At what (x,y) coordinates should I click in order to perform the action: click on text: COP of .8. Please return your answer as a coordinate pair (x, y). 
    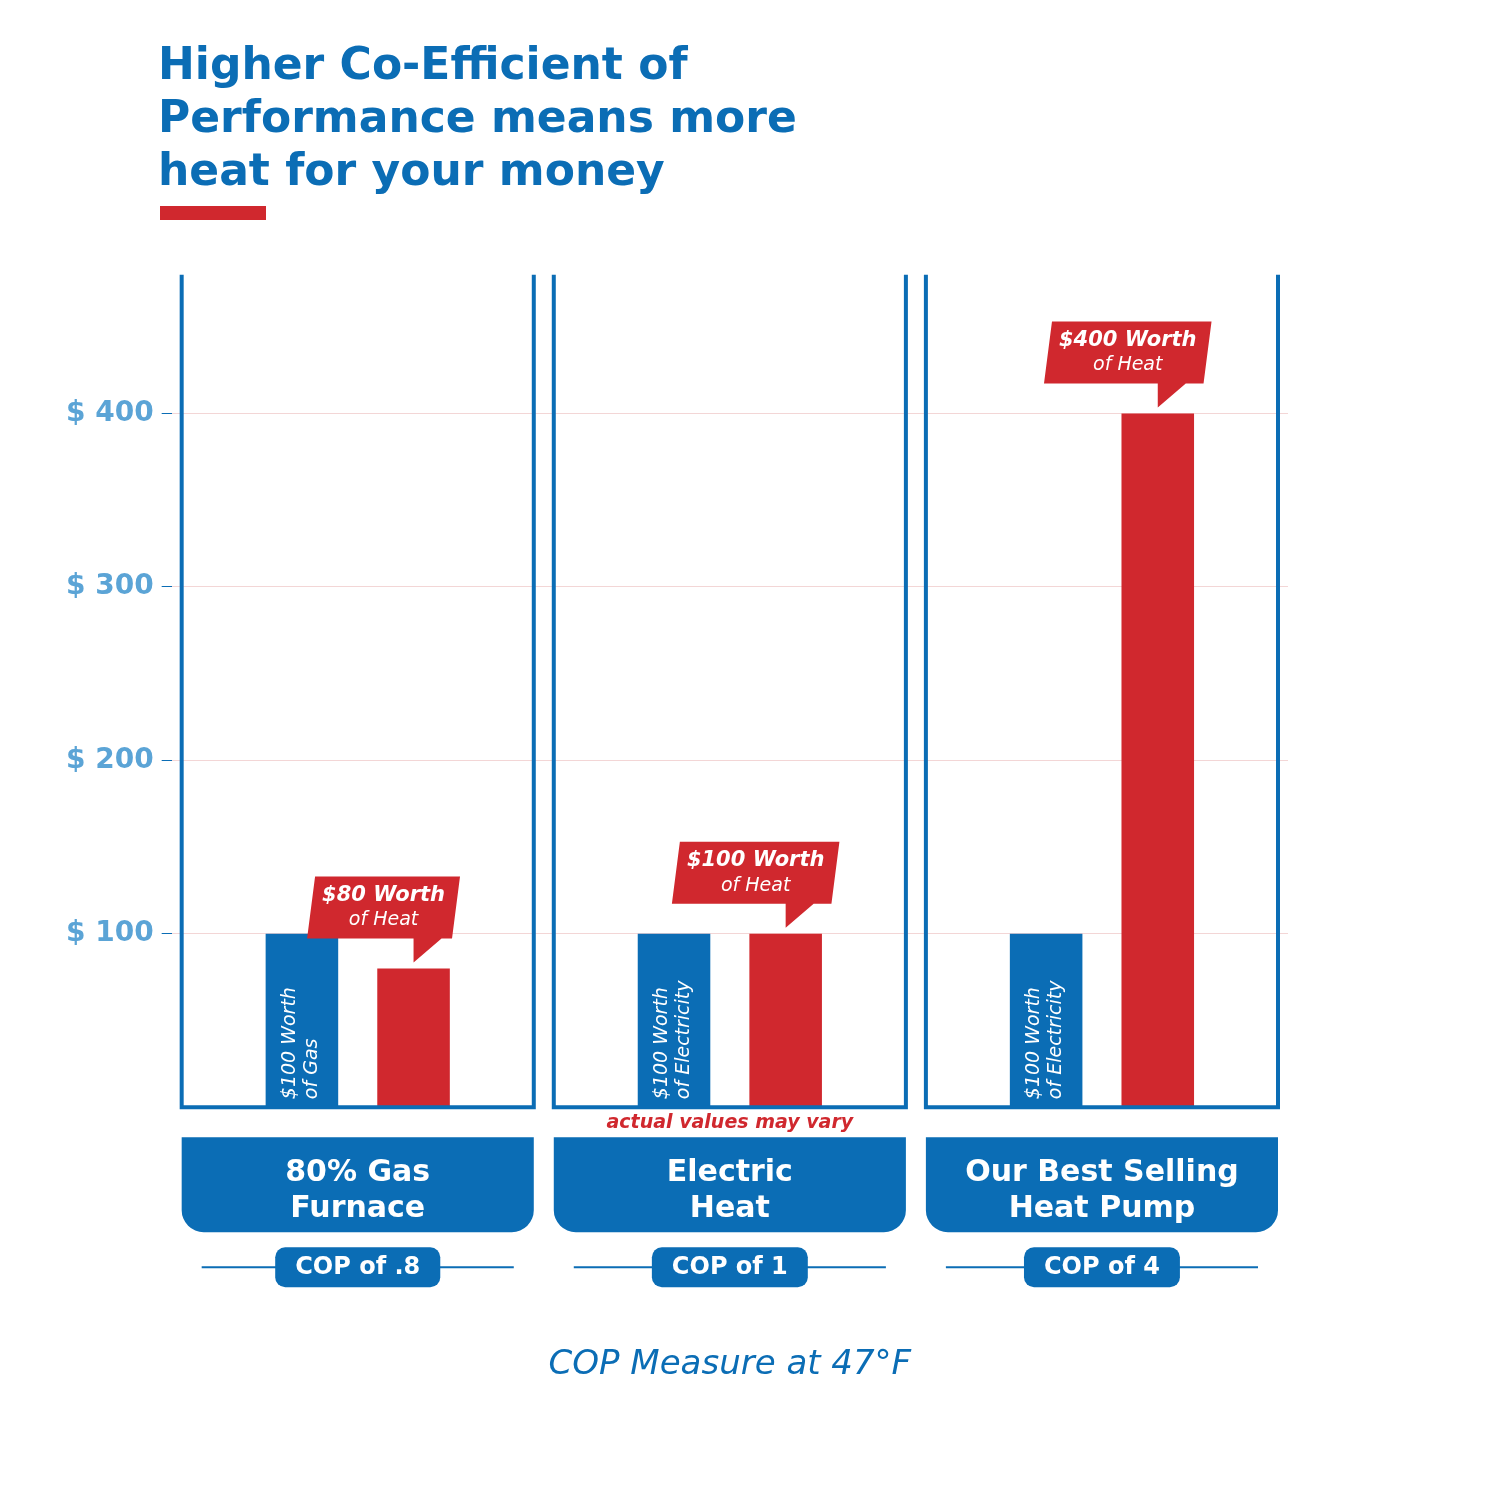
    Looking at the image, I should click on (358, 1266).